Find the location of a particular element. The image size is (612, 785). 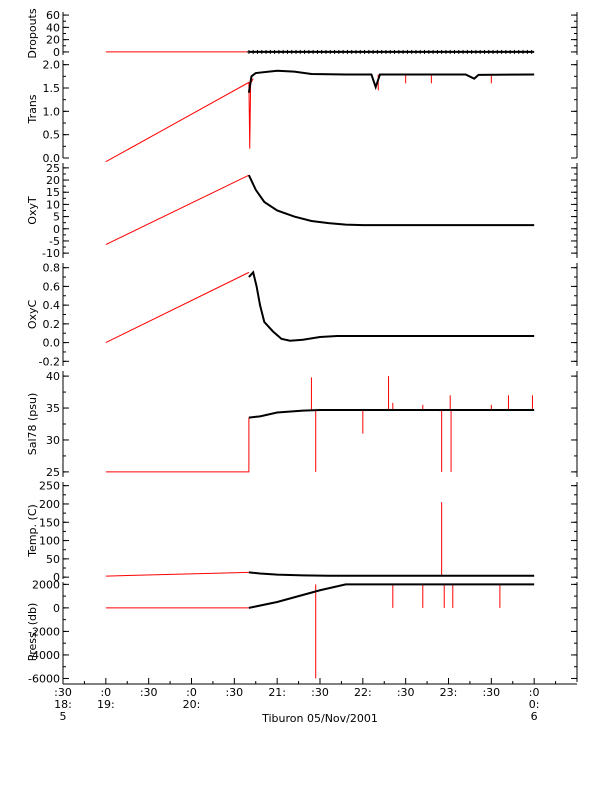

y-tick-label: -2000 is located at coordinates (44, 631).